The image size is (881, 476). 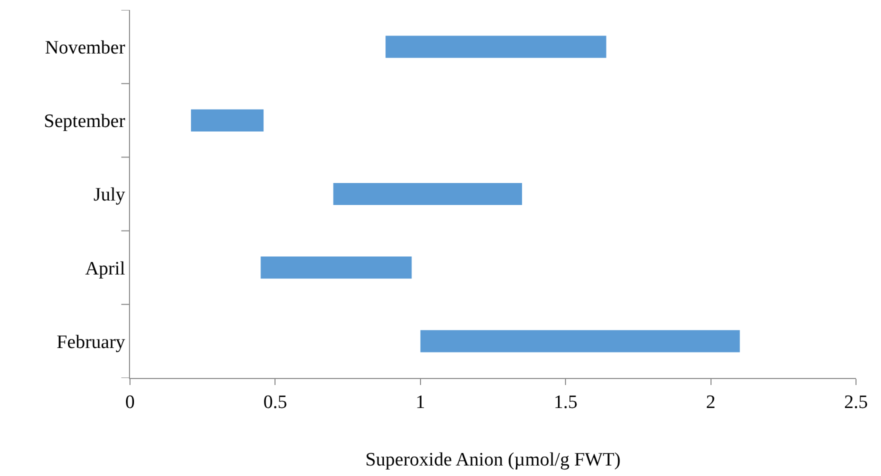 I want to click on x-tick-label: 2.5, so click(x=856, y=402).